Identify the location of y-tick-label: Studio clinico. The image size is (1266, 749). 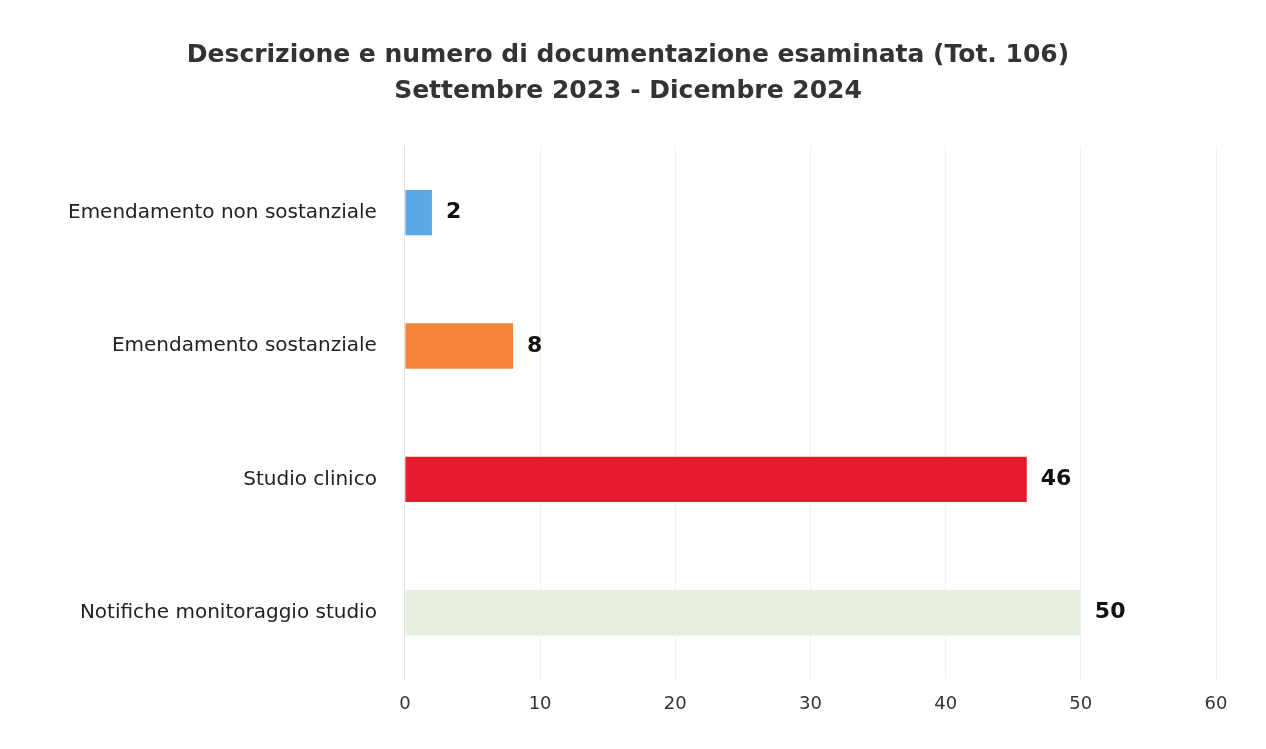
(310, 477).